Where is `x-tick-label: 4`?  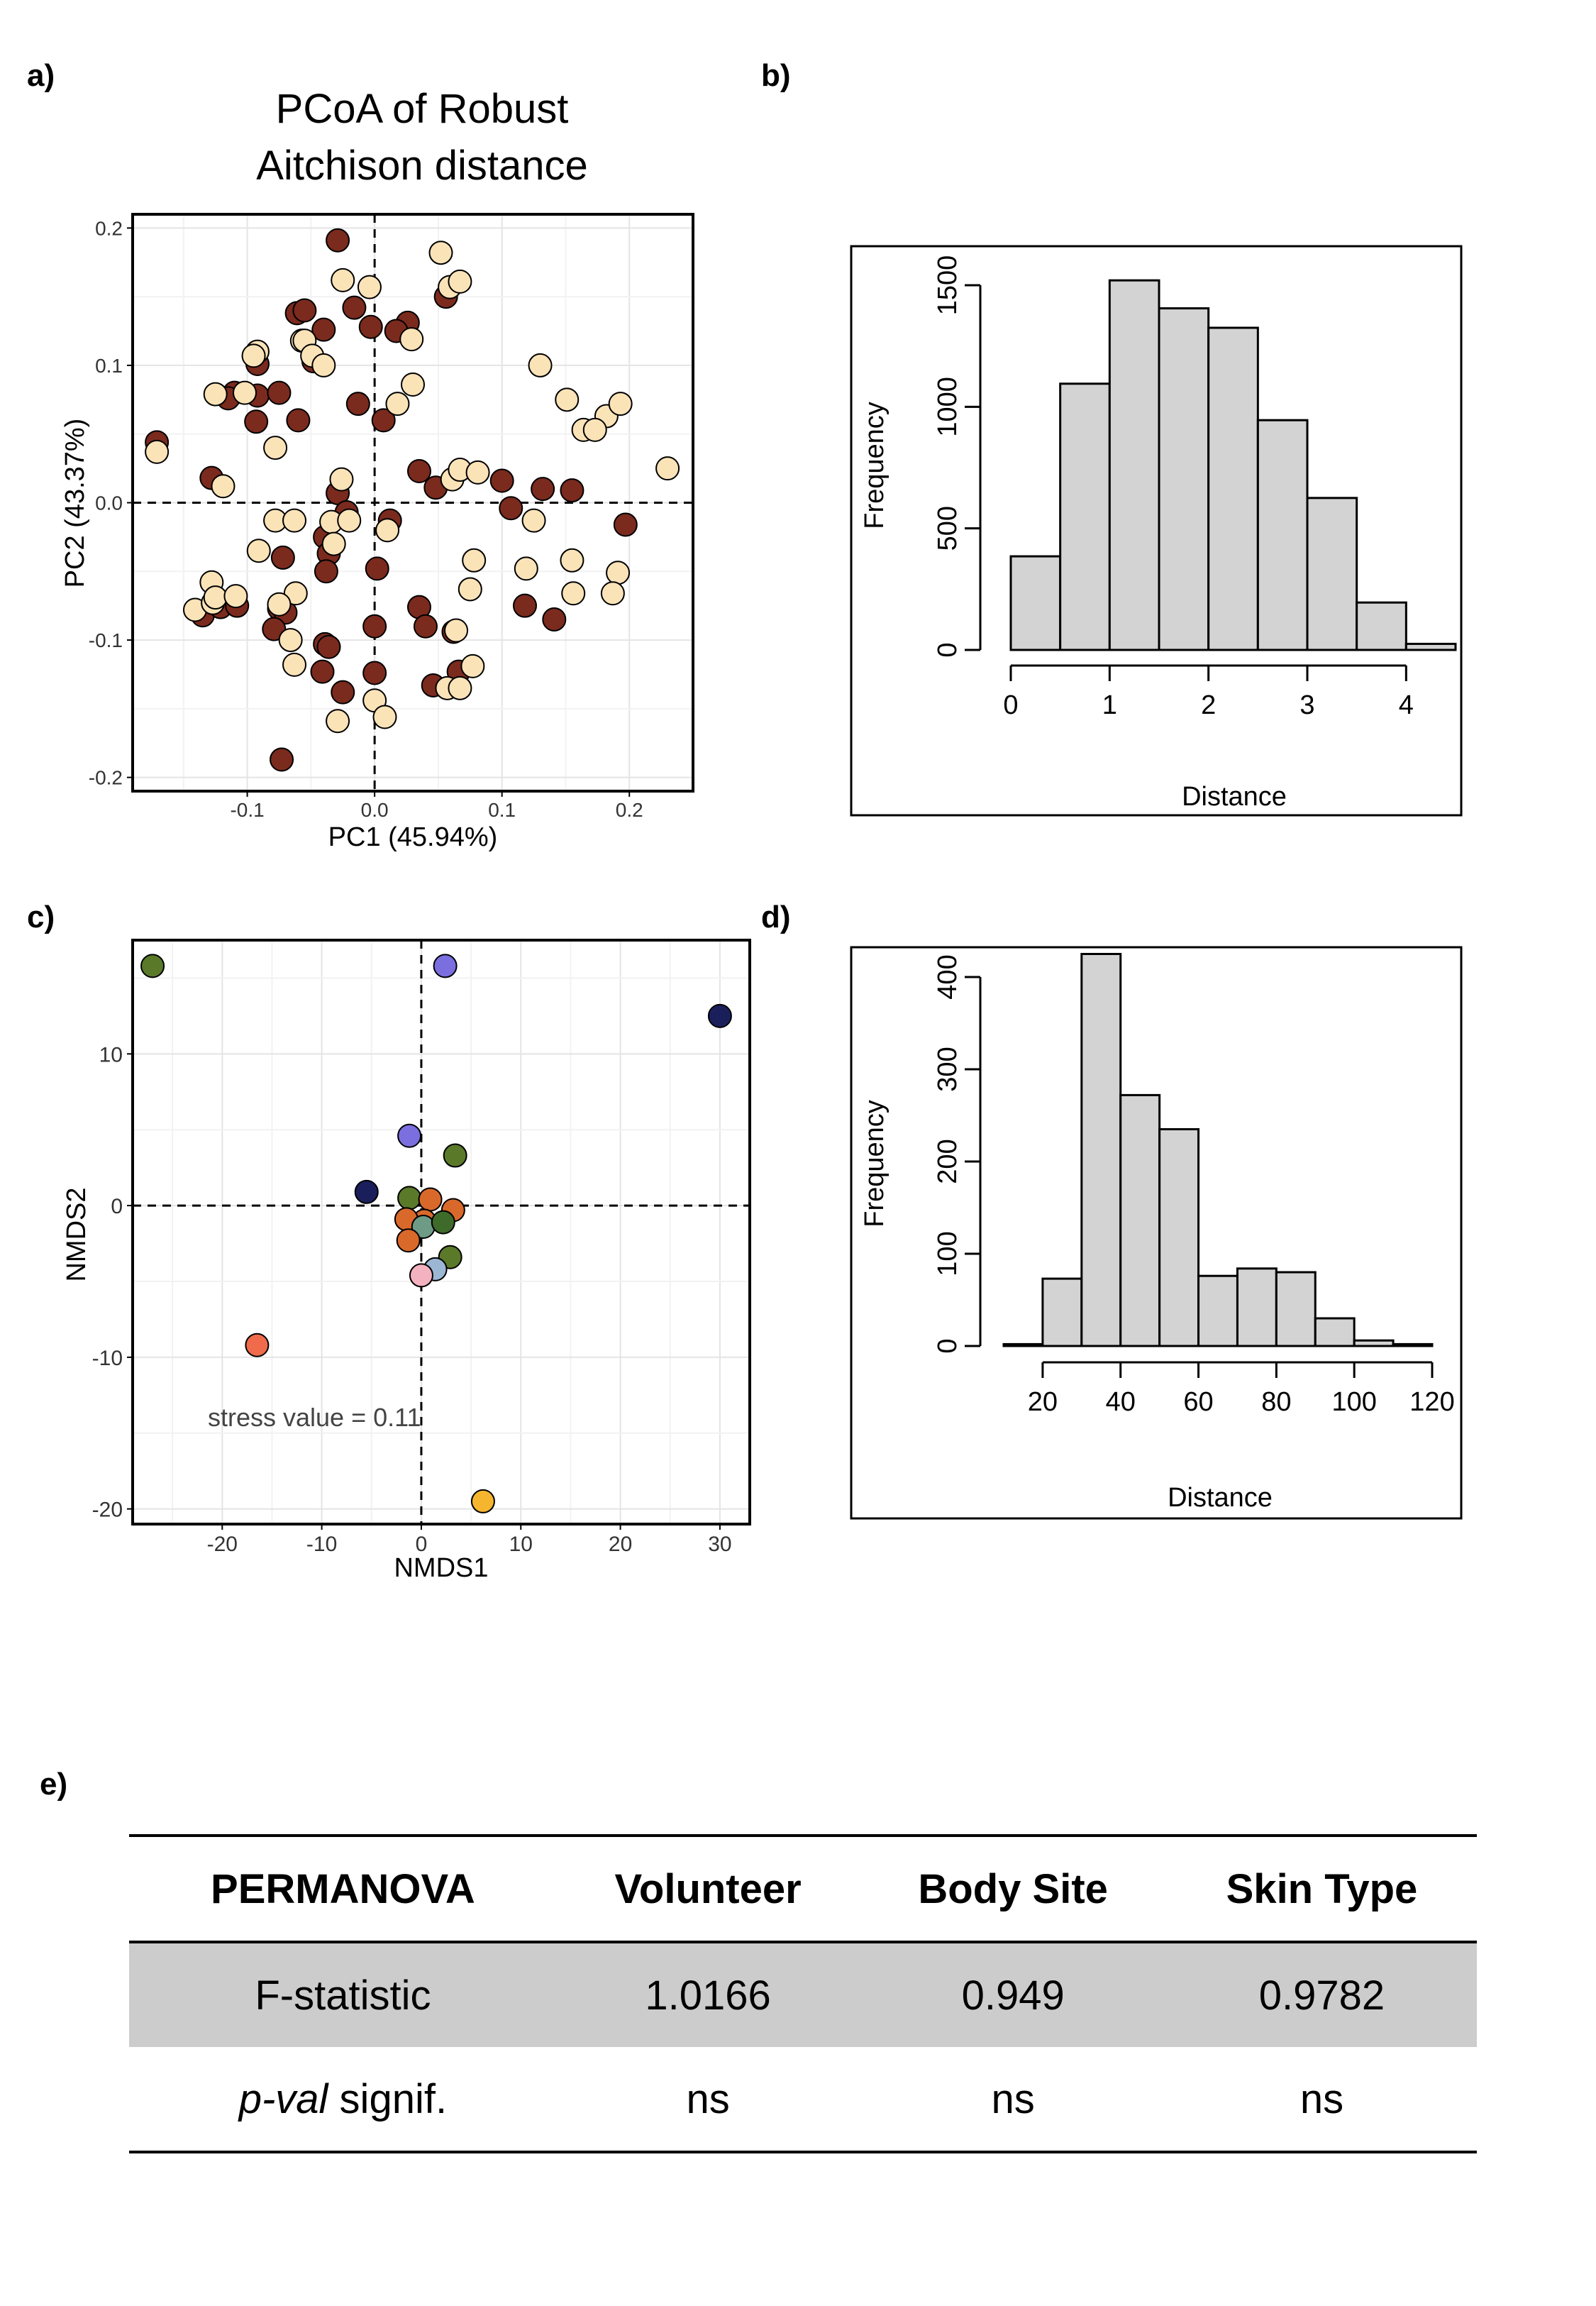 x-tick-label: 4 is located at coordinates (1406, 705).